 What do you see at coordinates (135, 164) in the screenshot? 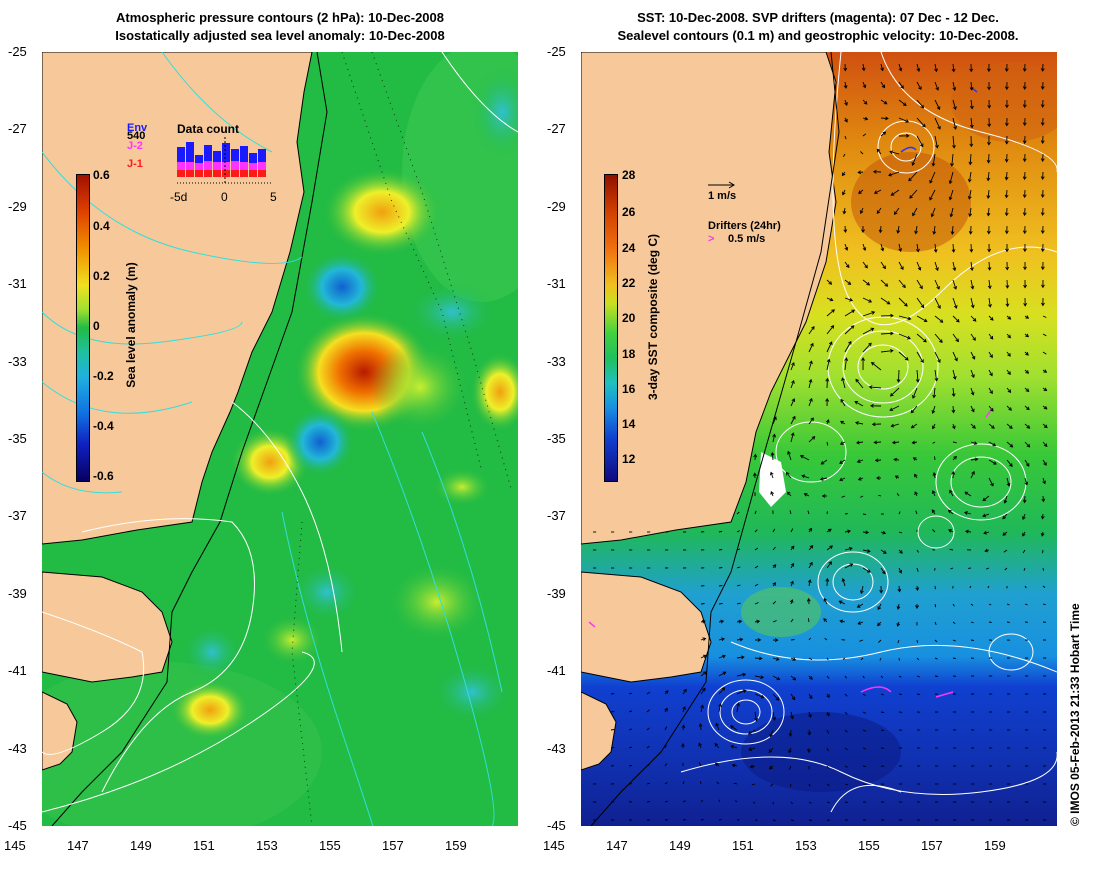
I see `inset-j1-label: J-1` at bounding box center [135, 164].